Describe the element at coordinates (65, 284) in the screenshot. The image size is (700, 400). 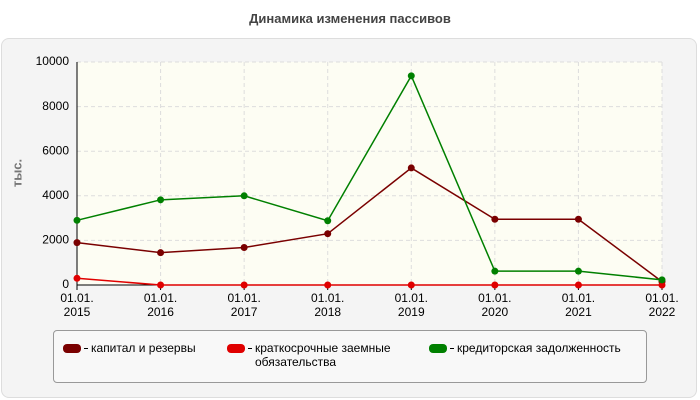
I see `y-tick-label: 0` at that location.